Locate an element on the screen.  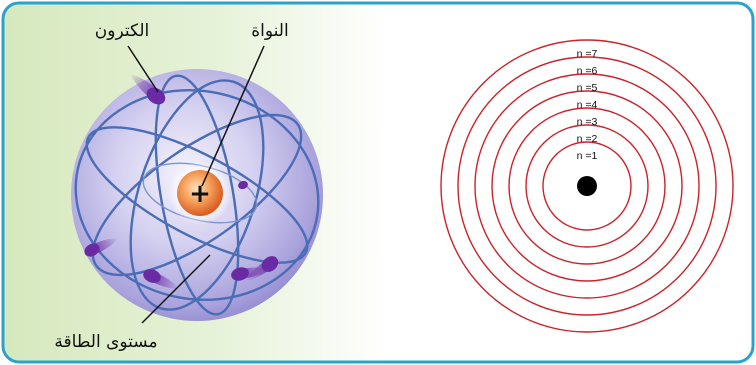
nucleus-leader-line is located at coordinates (233, 116).